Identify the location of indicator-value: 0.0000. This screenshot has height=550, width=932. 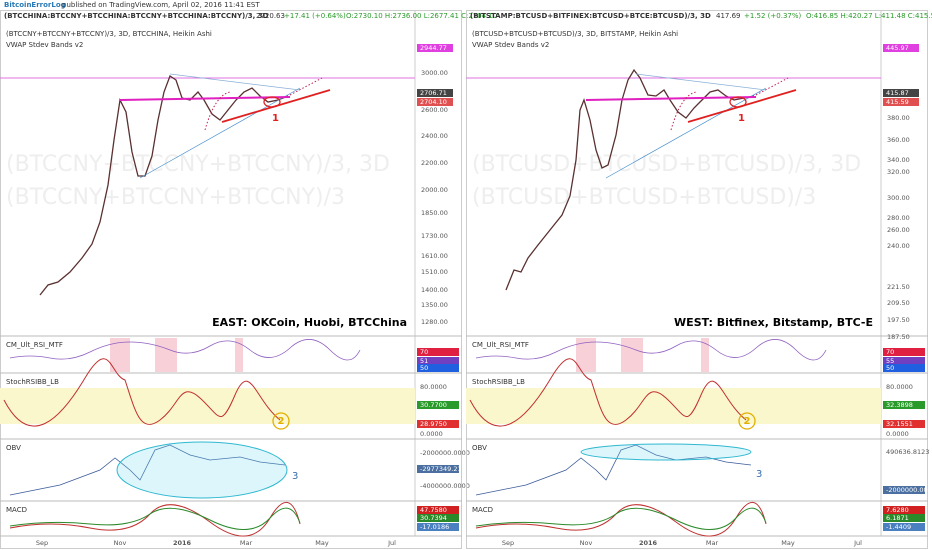
(897, 434).